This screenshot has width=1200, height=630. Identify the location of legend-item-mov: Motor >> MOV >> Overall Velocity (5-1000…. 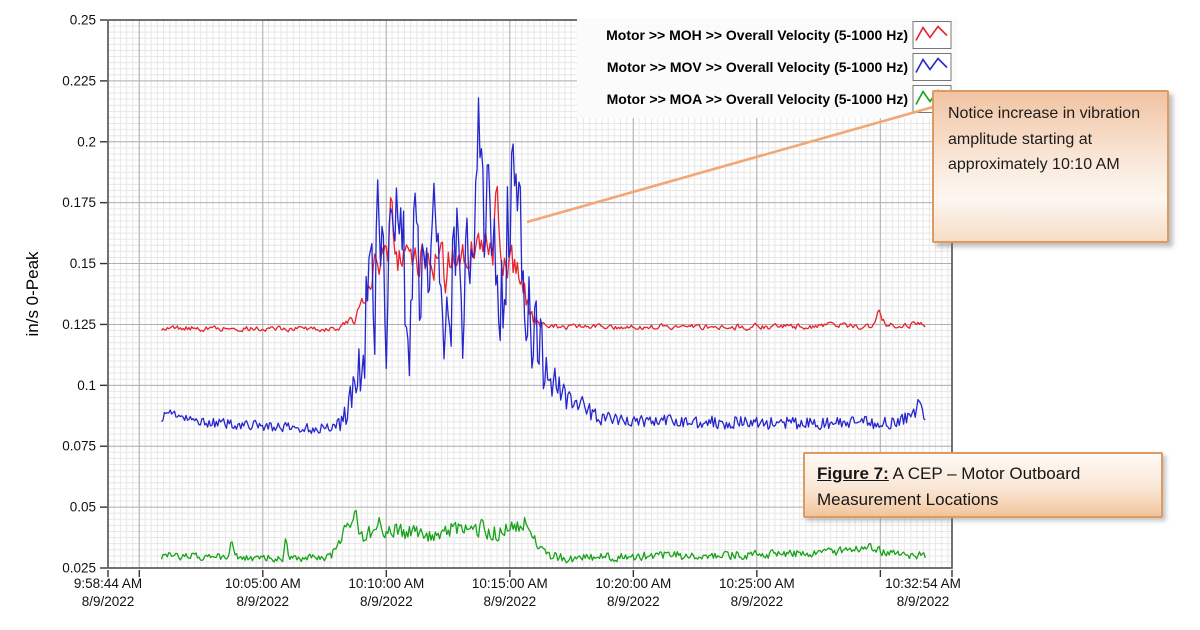
(779, 67).